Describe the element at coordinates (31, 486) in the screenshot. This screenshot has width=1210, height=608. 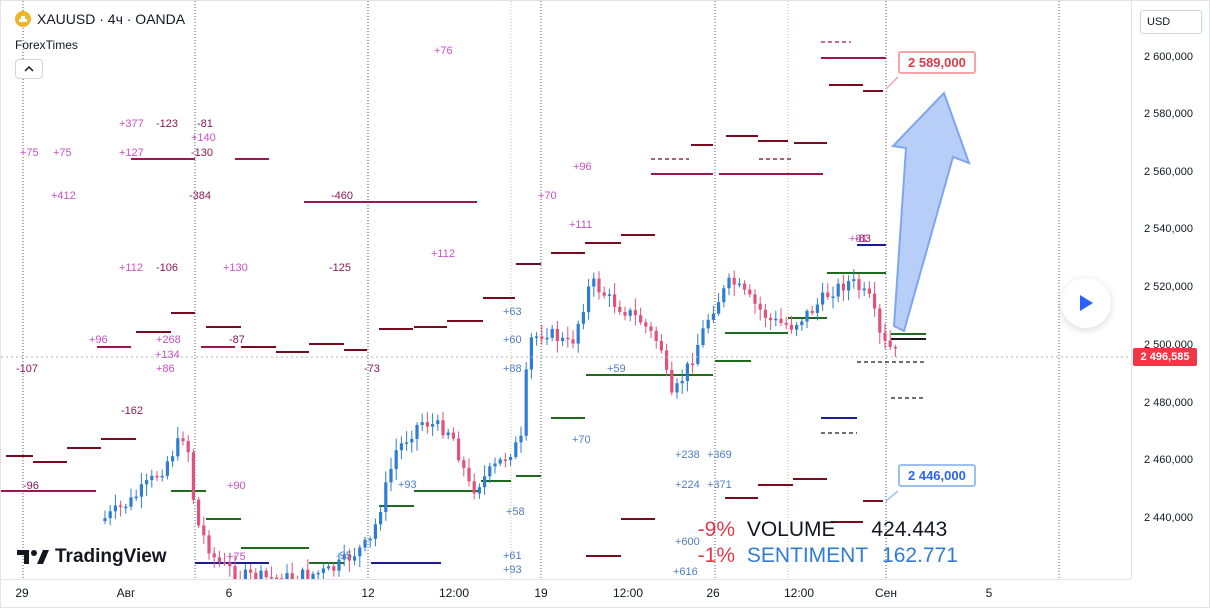
I see `pip-annotation: -96` at that location.